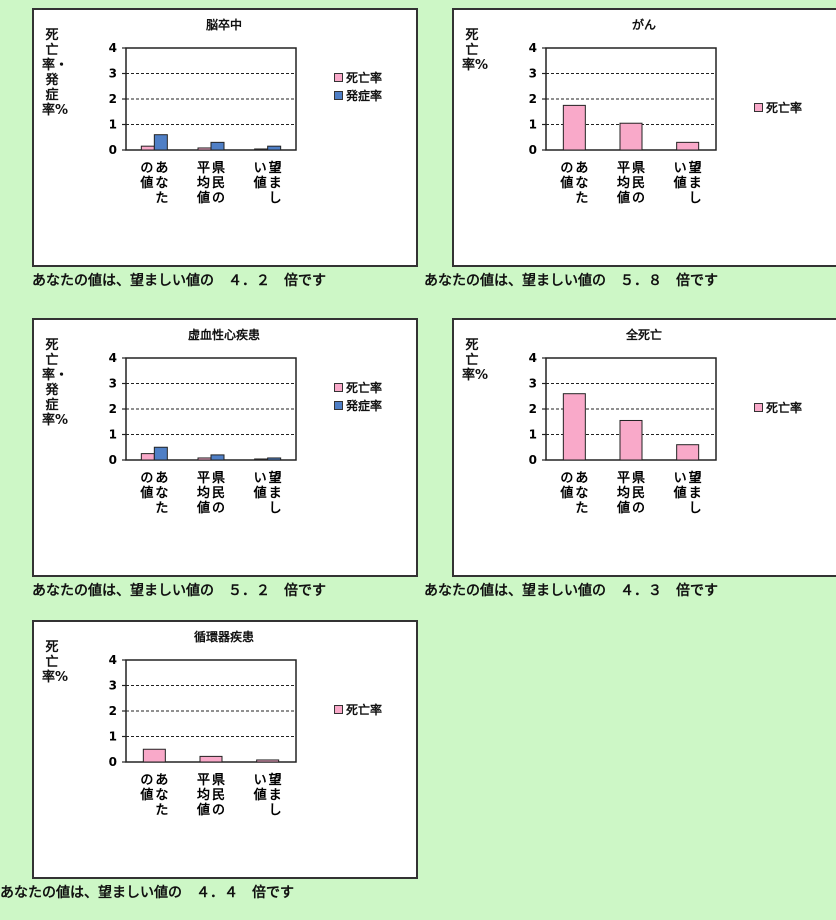 The image size is (836, 920). I want to click on chart-title: 全死亡, so click(643, 335).